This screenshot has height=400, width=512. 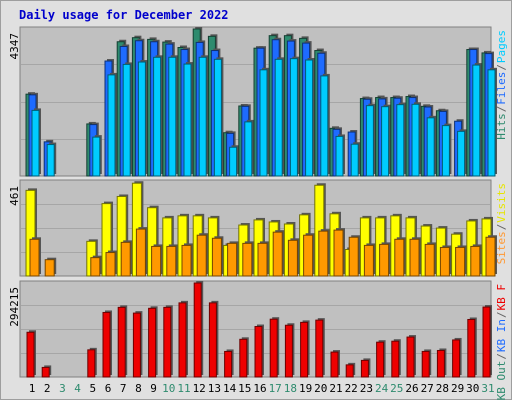 What do you see at coordinates (501, 356) in the screenshot?
I see `legend-kbytes-3: /` at bounding box center [501, 356].